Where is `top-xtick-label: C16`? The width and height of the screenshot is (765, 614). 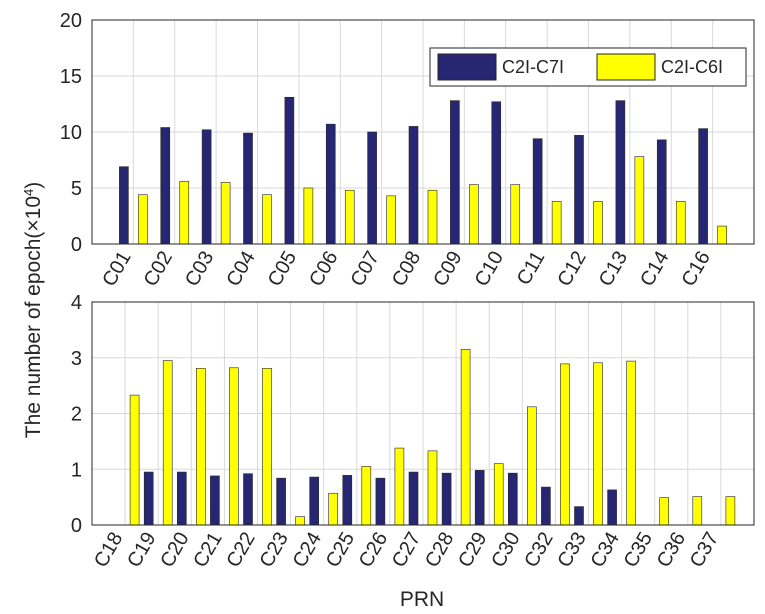 top-xtick-label: C16 is located at coordinates (696, 269).